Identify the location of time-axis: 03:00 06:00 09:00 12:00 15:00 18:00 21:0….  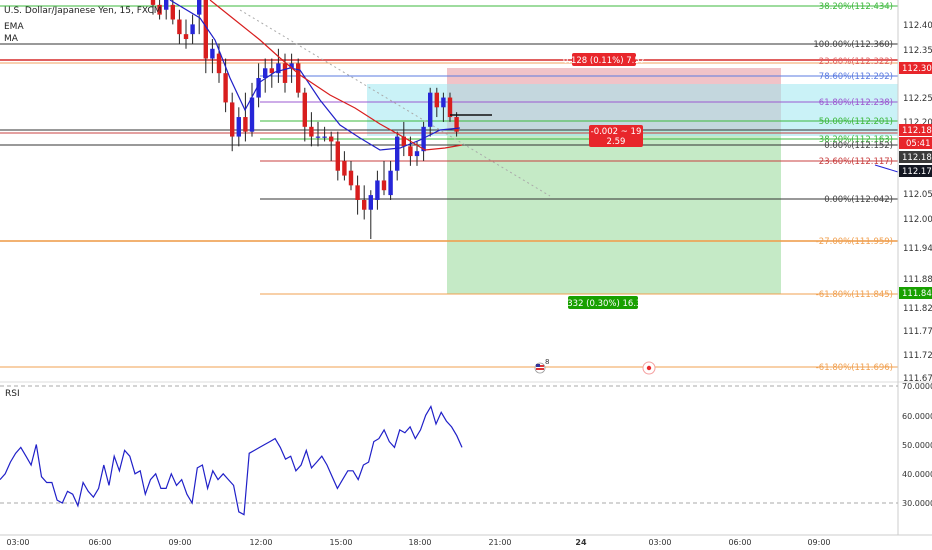
(418, 542).